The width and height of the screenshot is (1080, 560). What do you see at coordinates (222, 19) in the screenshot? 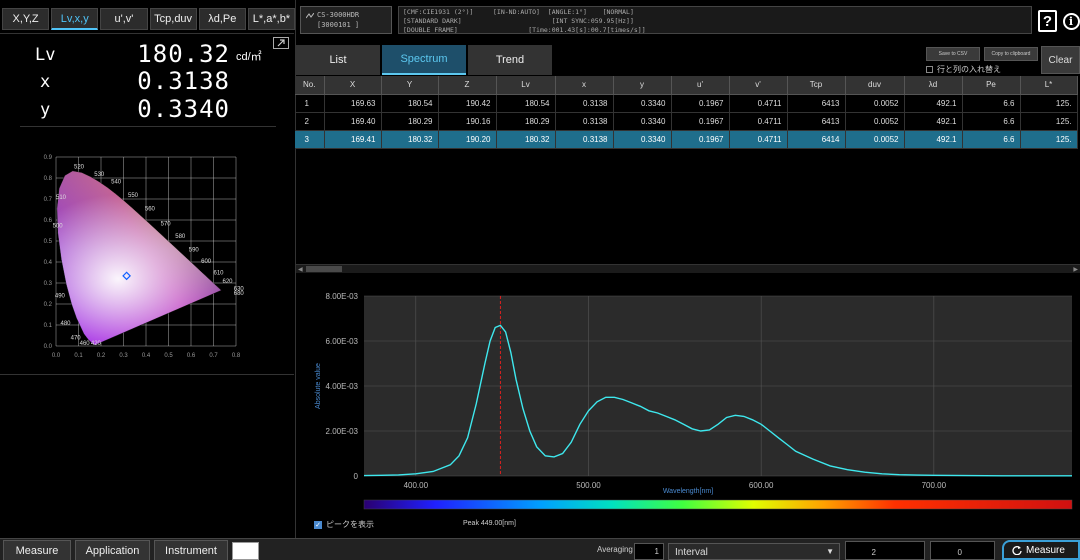
I see `tab-ld-pe: λd,Pe` at bounding box center [222, 19].